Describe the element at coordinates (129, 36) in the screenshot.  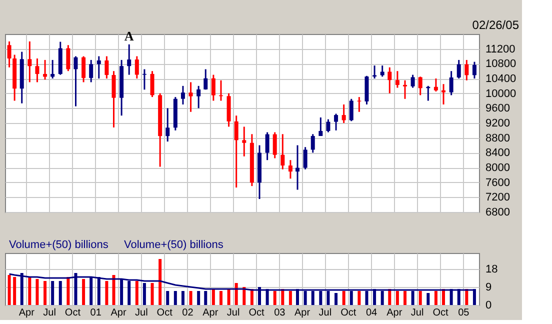
I see `annotation: A` at that location.